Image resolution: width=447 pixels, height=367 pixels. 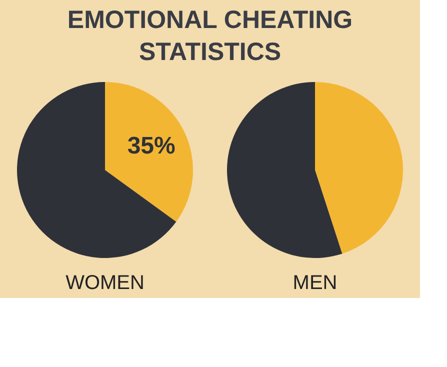 I want to click on chart-title: EMOTIONAL CHEATING STATISTICS, so click(x=210, y=36).